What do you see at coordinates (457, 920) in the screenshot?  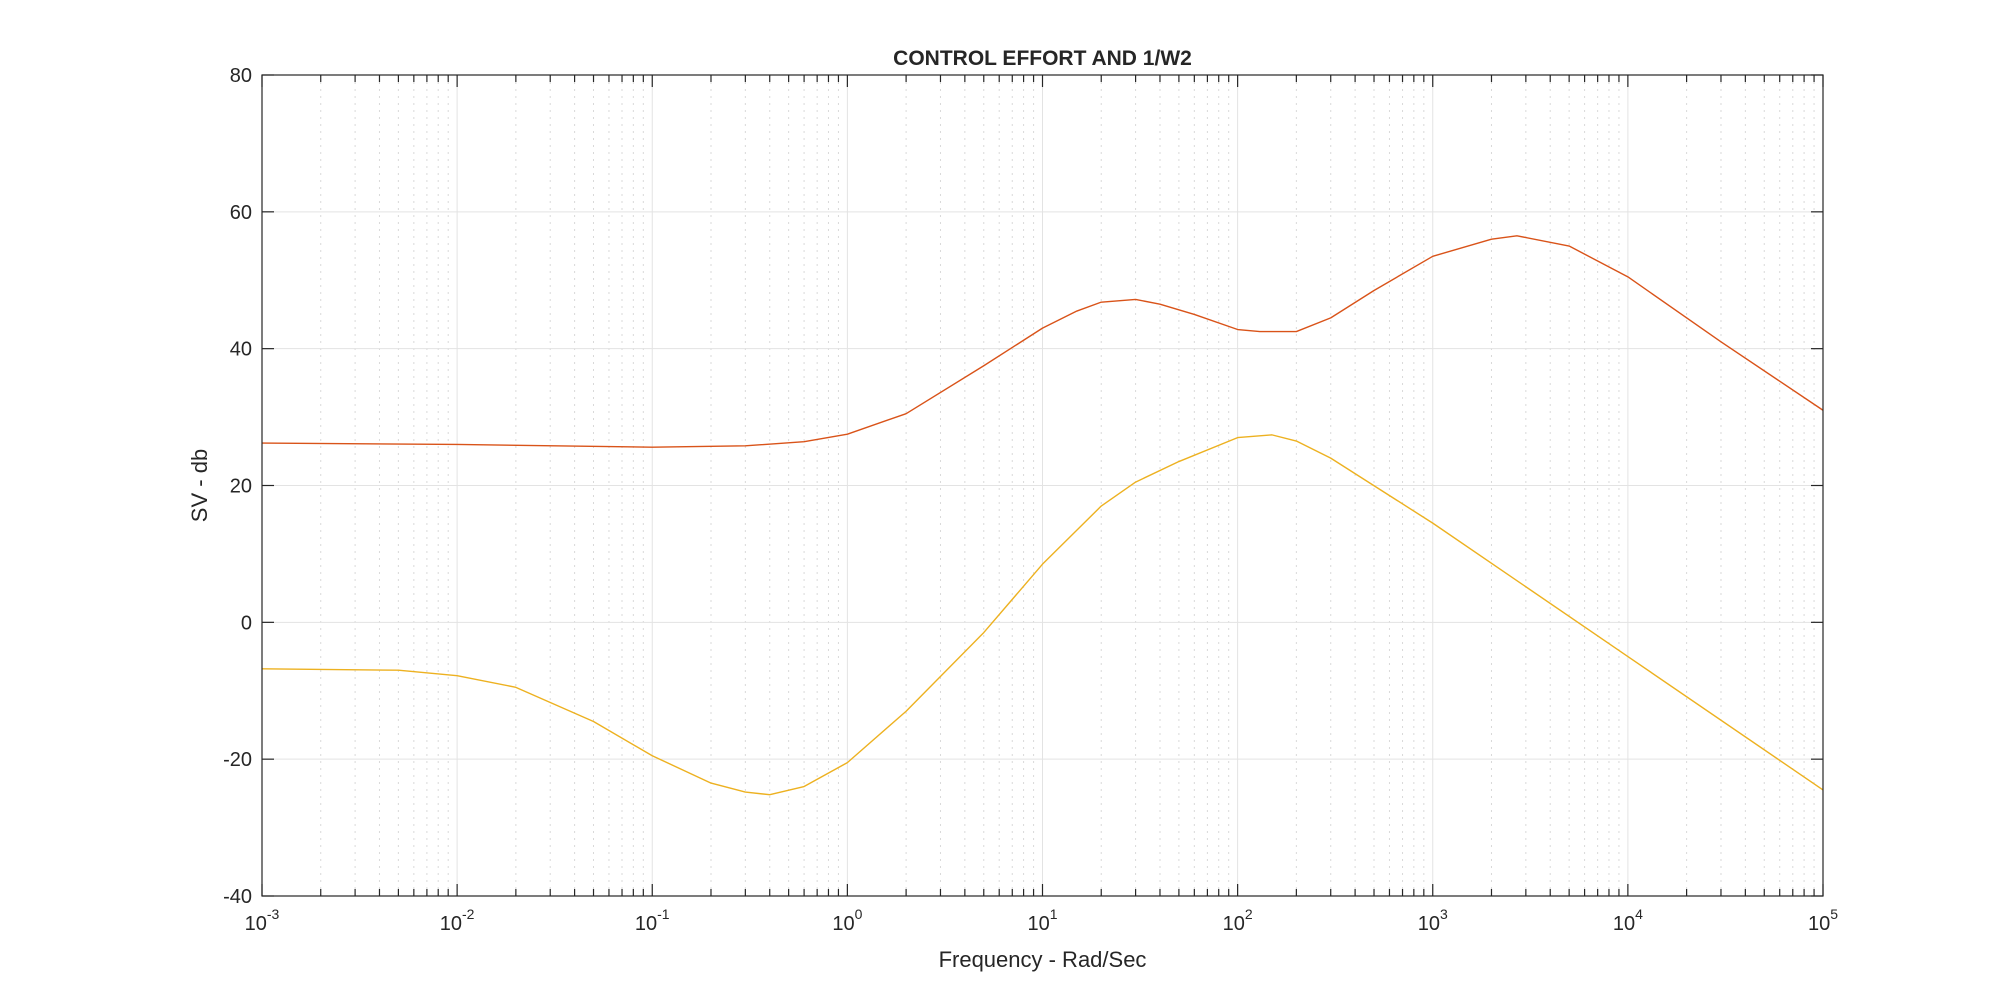 I see `x-tick-label: 10⁻²` at bounding box center [457, 920].